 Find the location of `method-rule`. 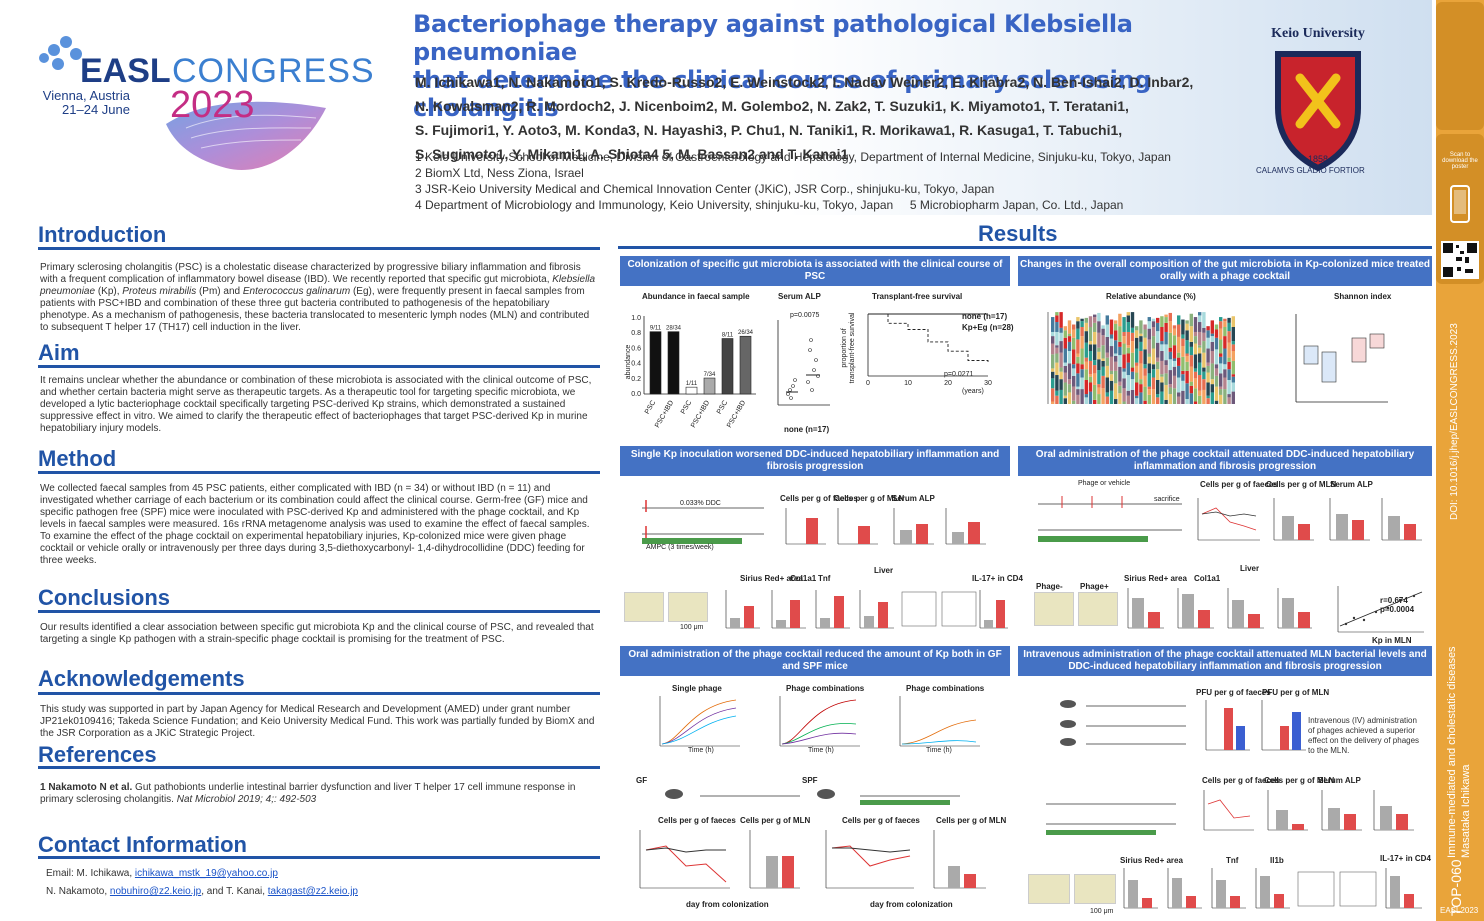

method-rule is located at coordinates (319, 472).